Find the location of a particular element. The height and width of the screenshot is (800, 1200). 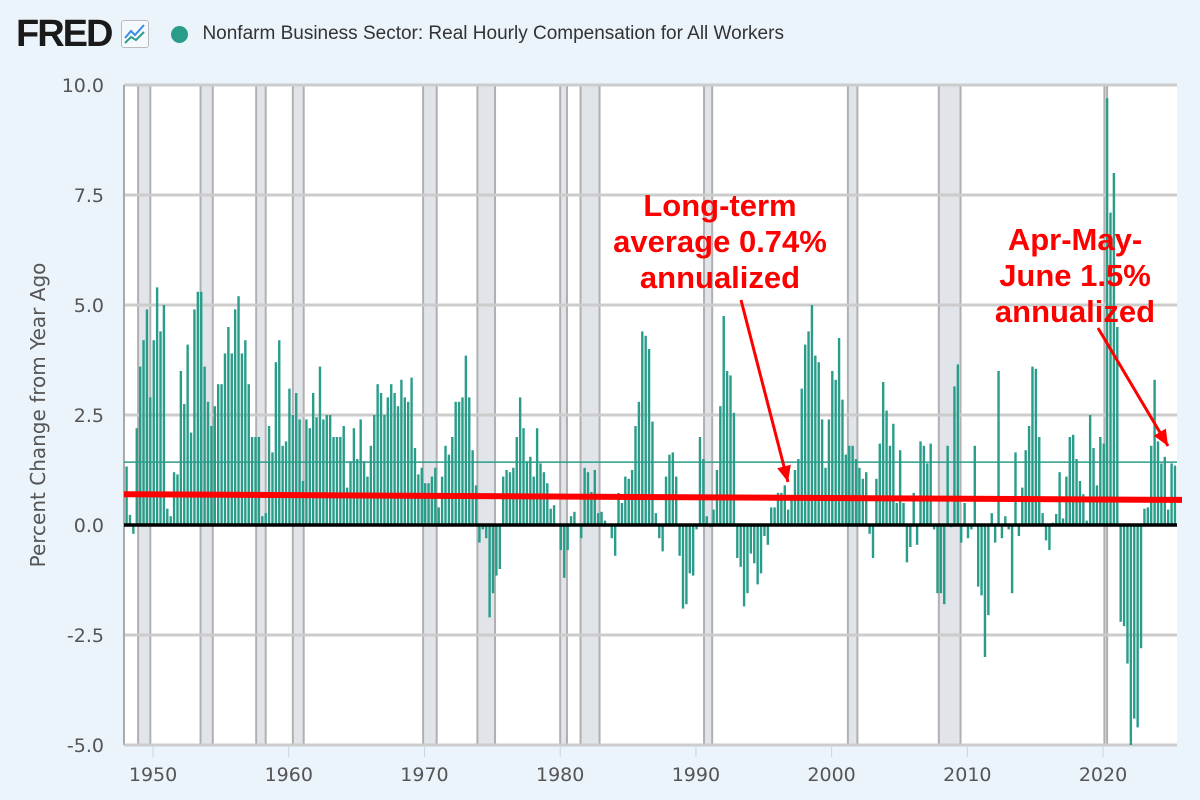

x-tick-label: 1970 is located at coordinates (424, 775).